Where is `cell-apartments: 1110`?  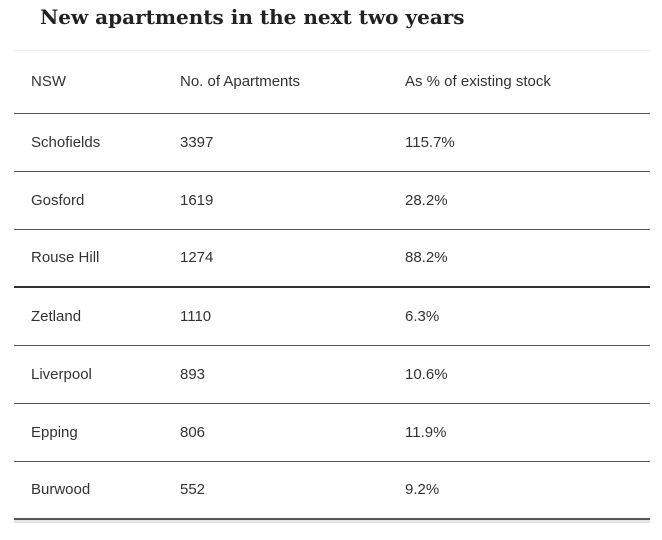 cell-apartments: 1110 is located at coordinates (196, 316).